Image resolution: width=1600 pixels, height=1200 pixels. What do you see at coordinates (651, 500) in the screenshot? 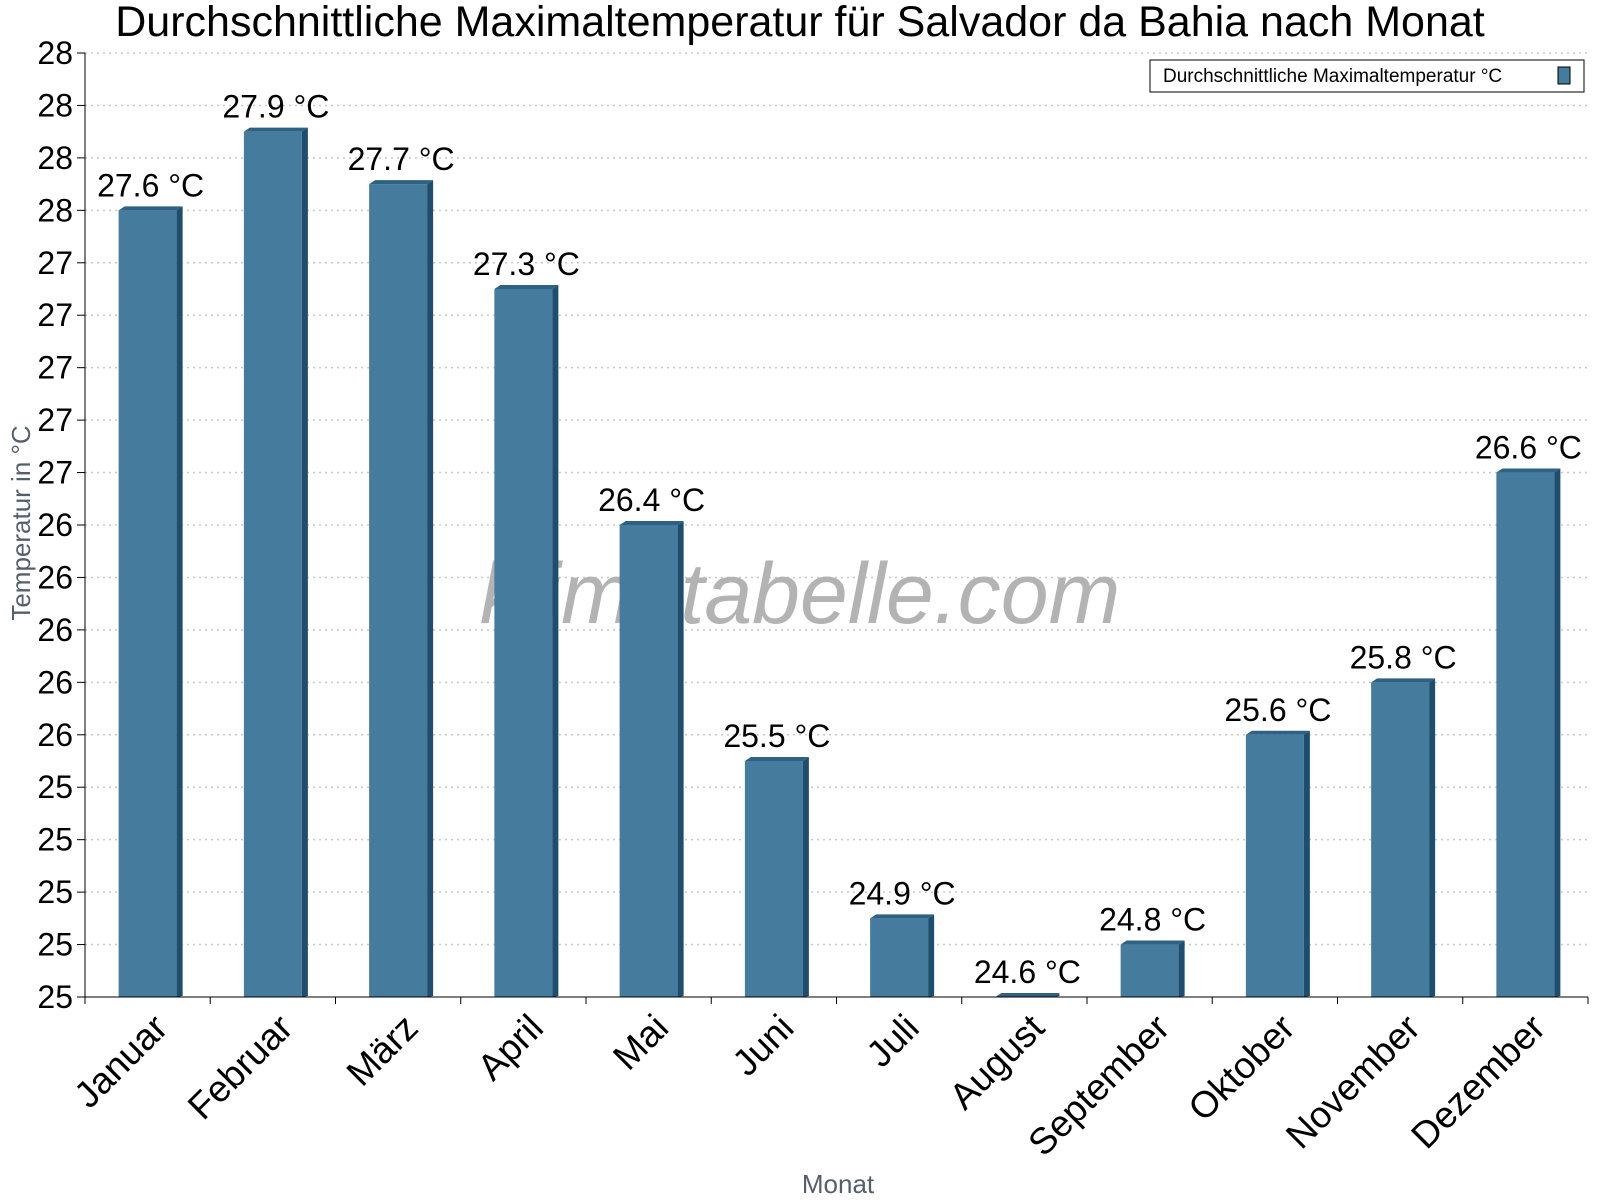
I see `data-label: 26.4 °C` at bounding box center [651, 500].